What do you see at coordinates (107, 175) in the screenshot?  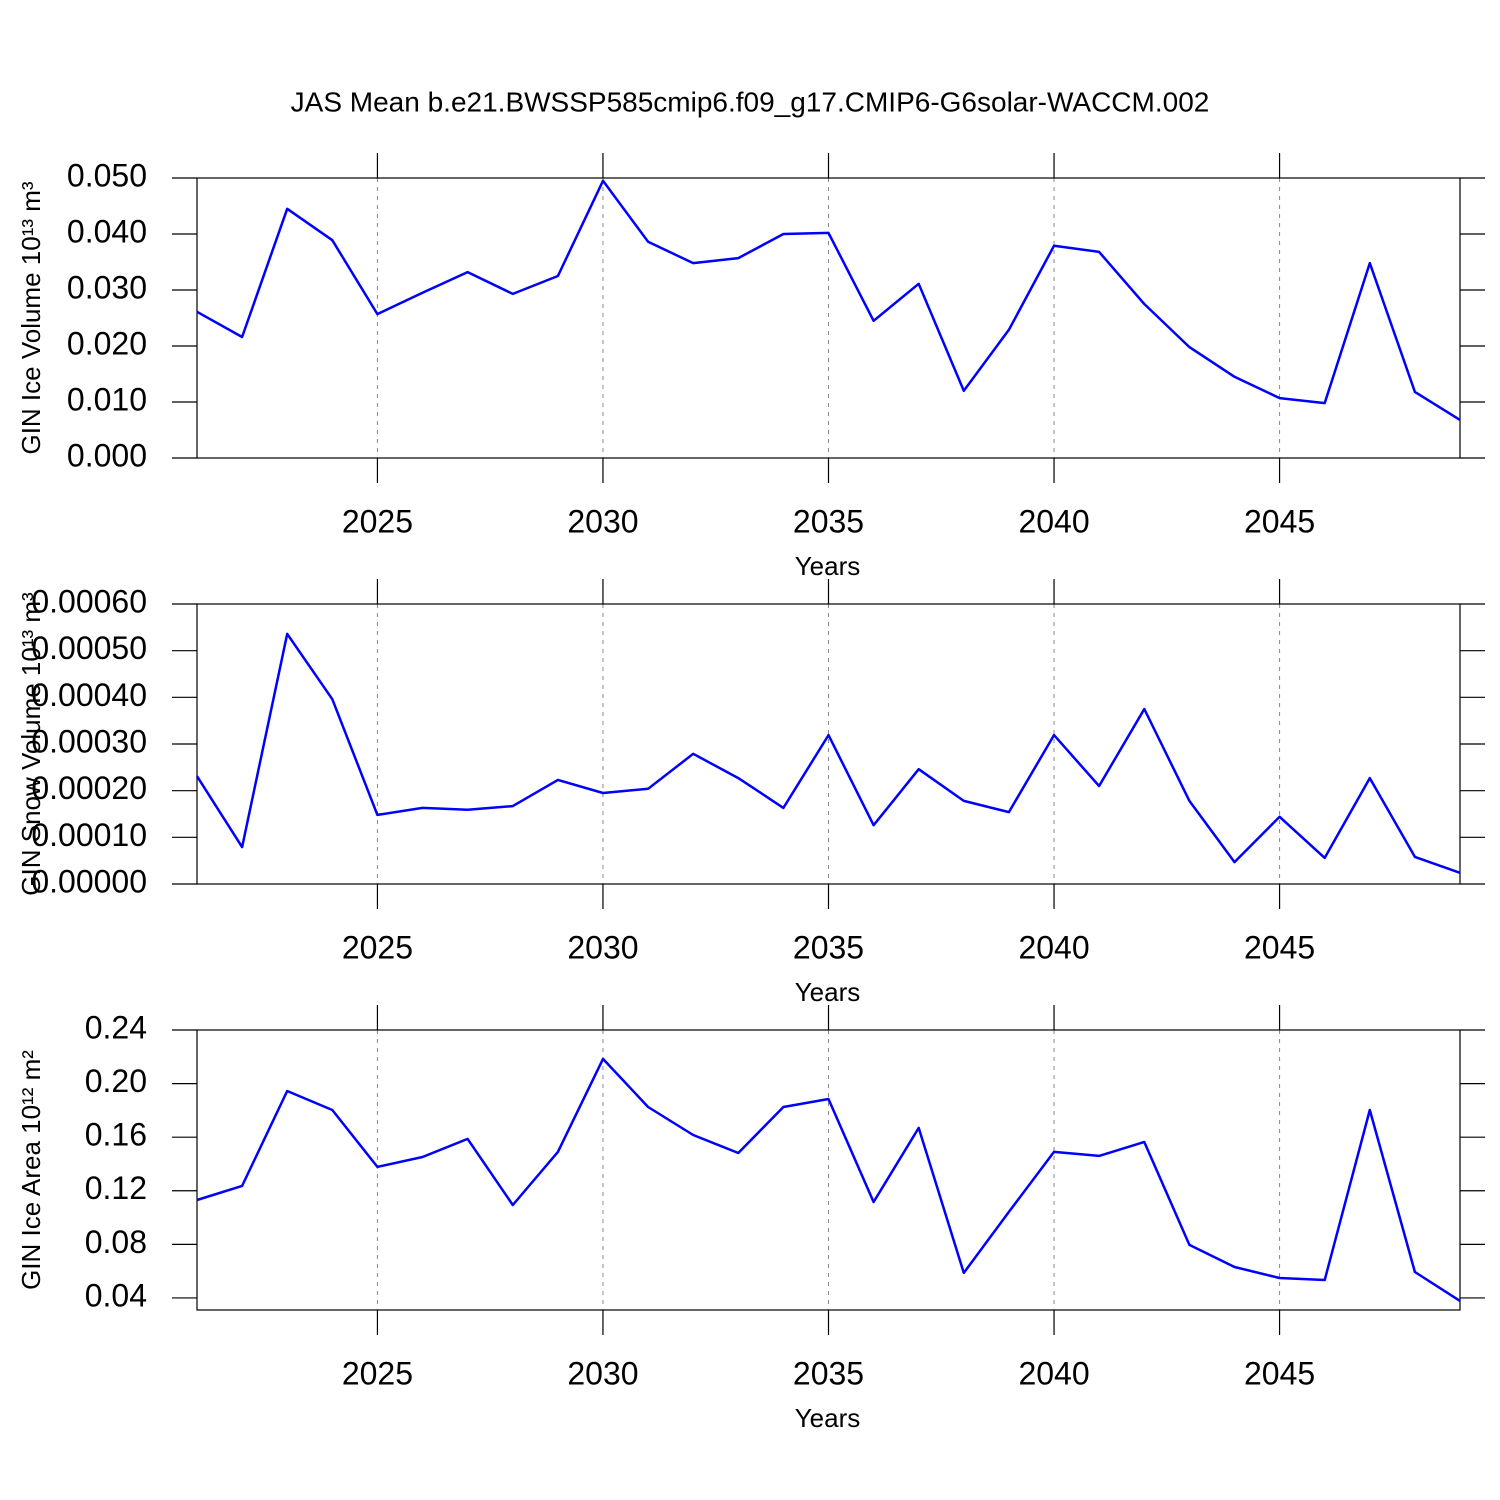 I see `y-tick-label: 0.050` at bounding box center [107, 175].